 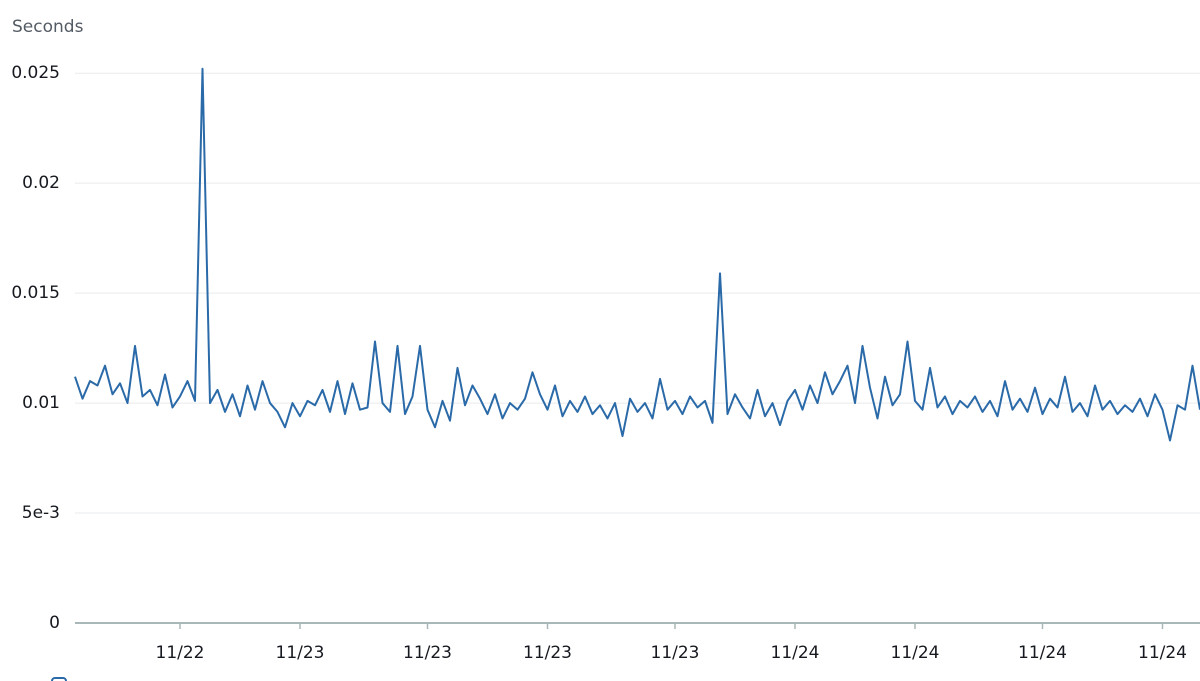 I want to click on y-tick-label: 0.01, so click(x=41, y=403).